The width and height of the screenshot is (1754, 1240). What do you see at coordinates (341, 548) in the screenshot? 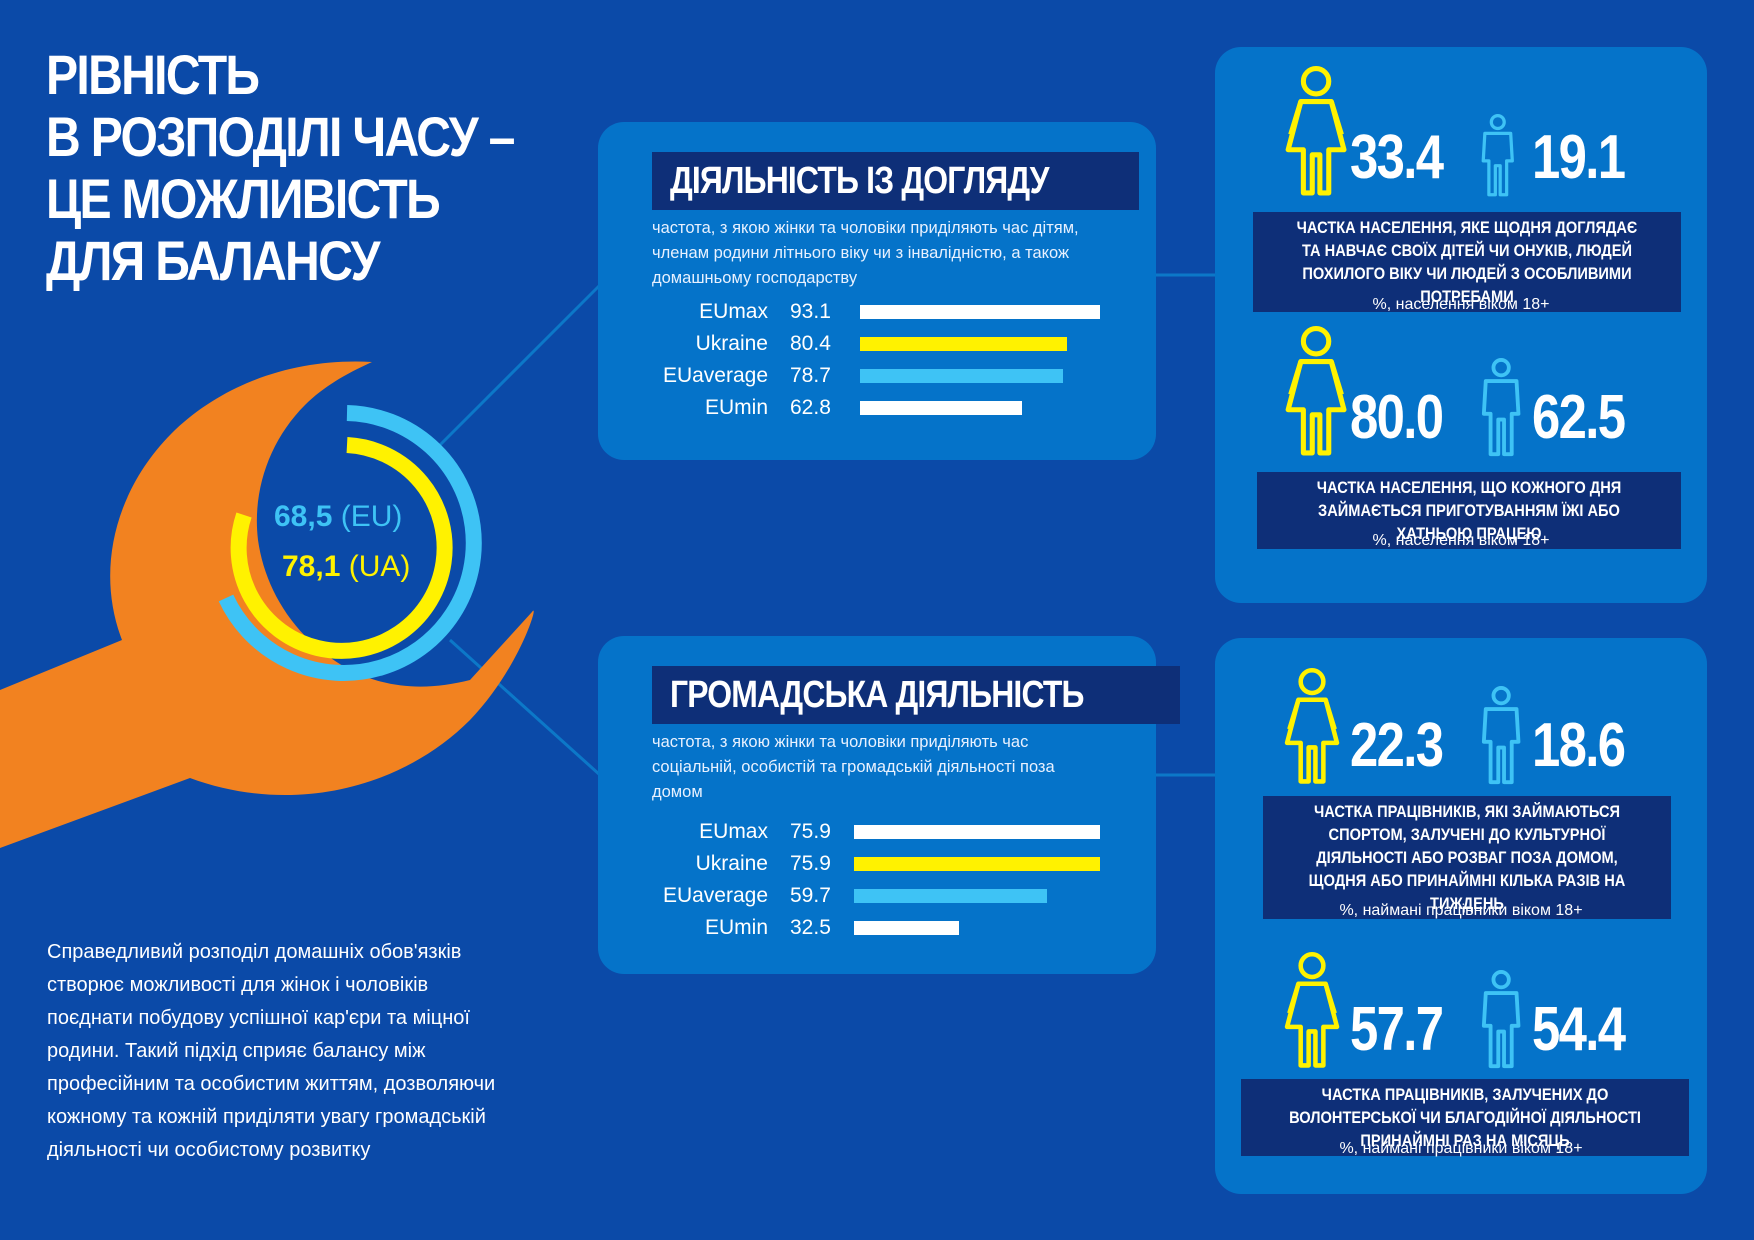
I see `gauge-ua-arc` at bounding box center [341, 548].